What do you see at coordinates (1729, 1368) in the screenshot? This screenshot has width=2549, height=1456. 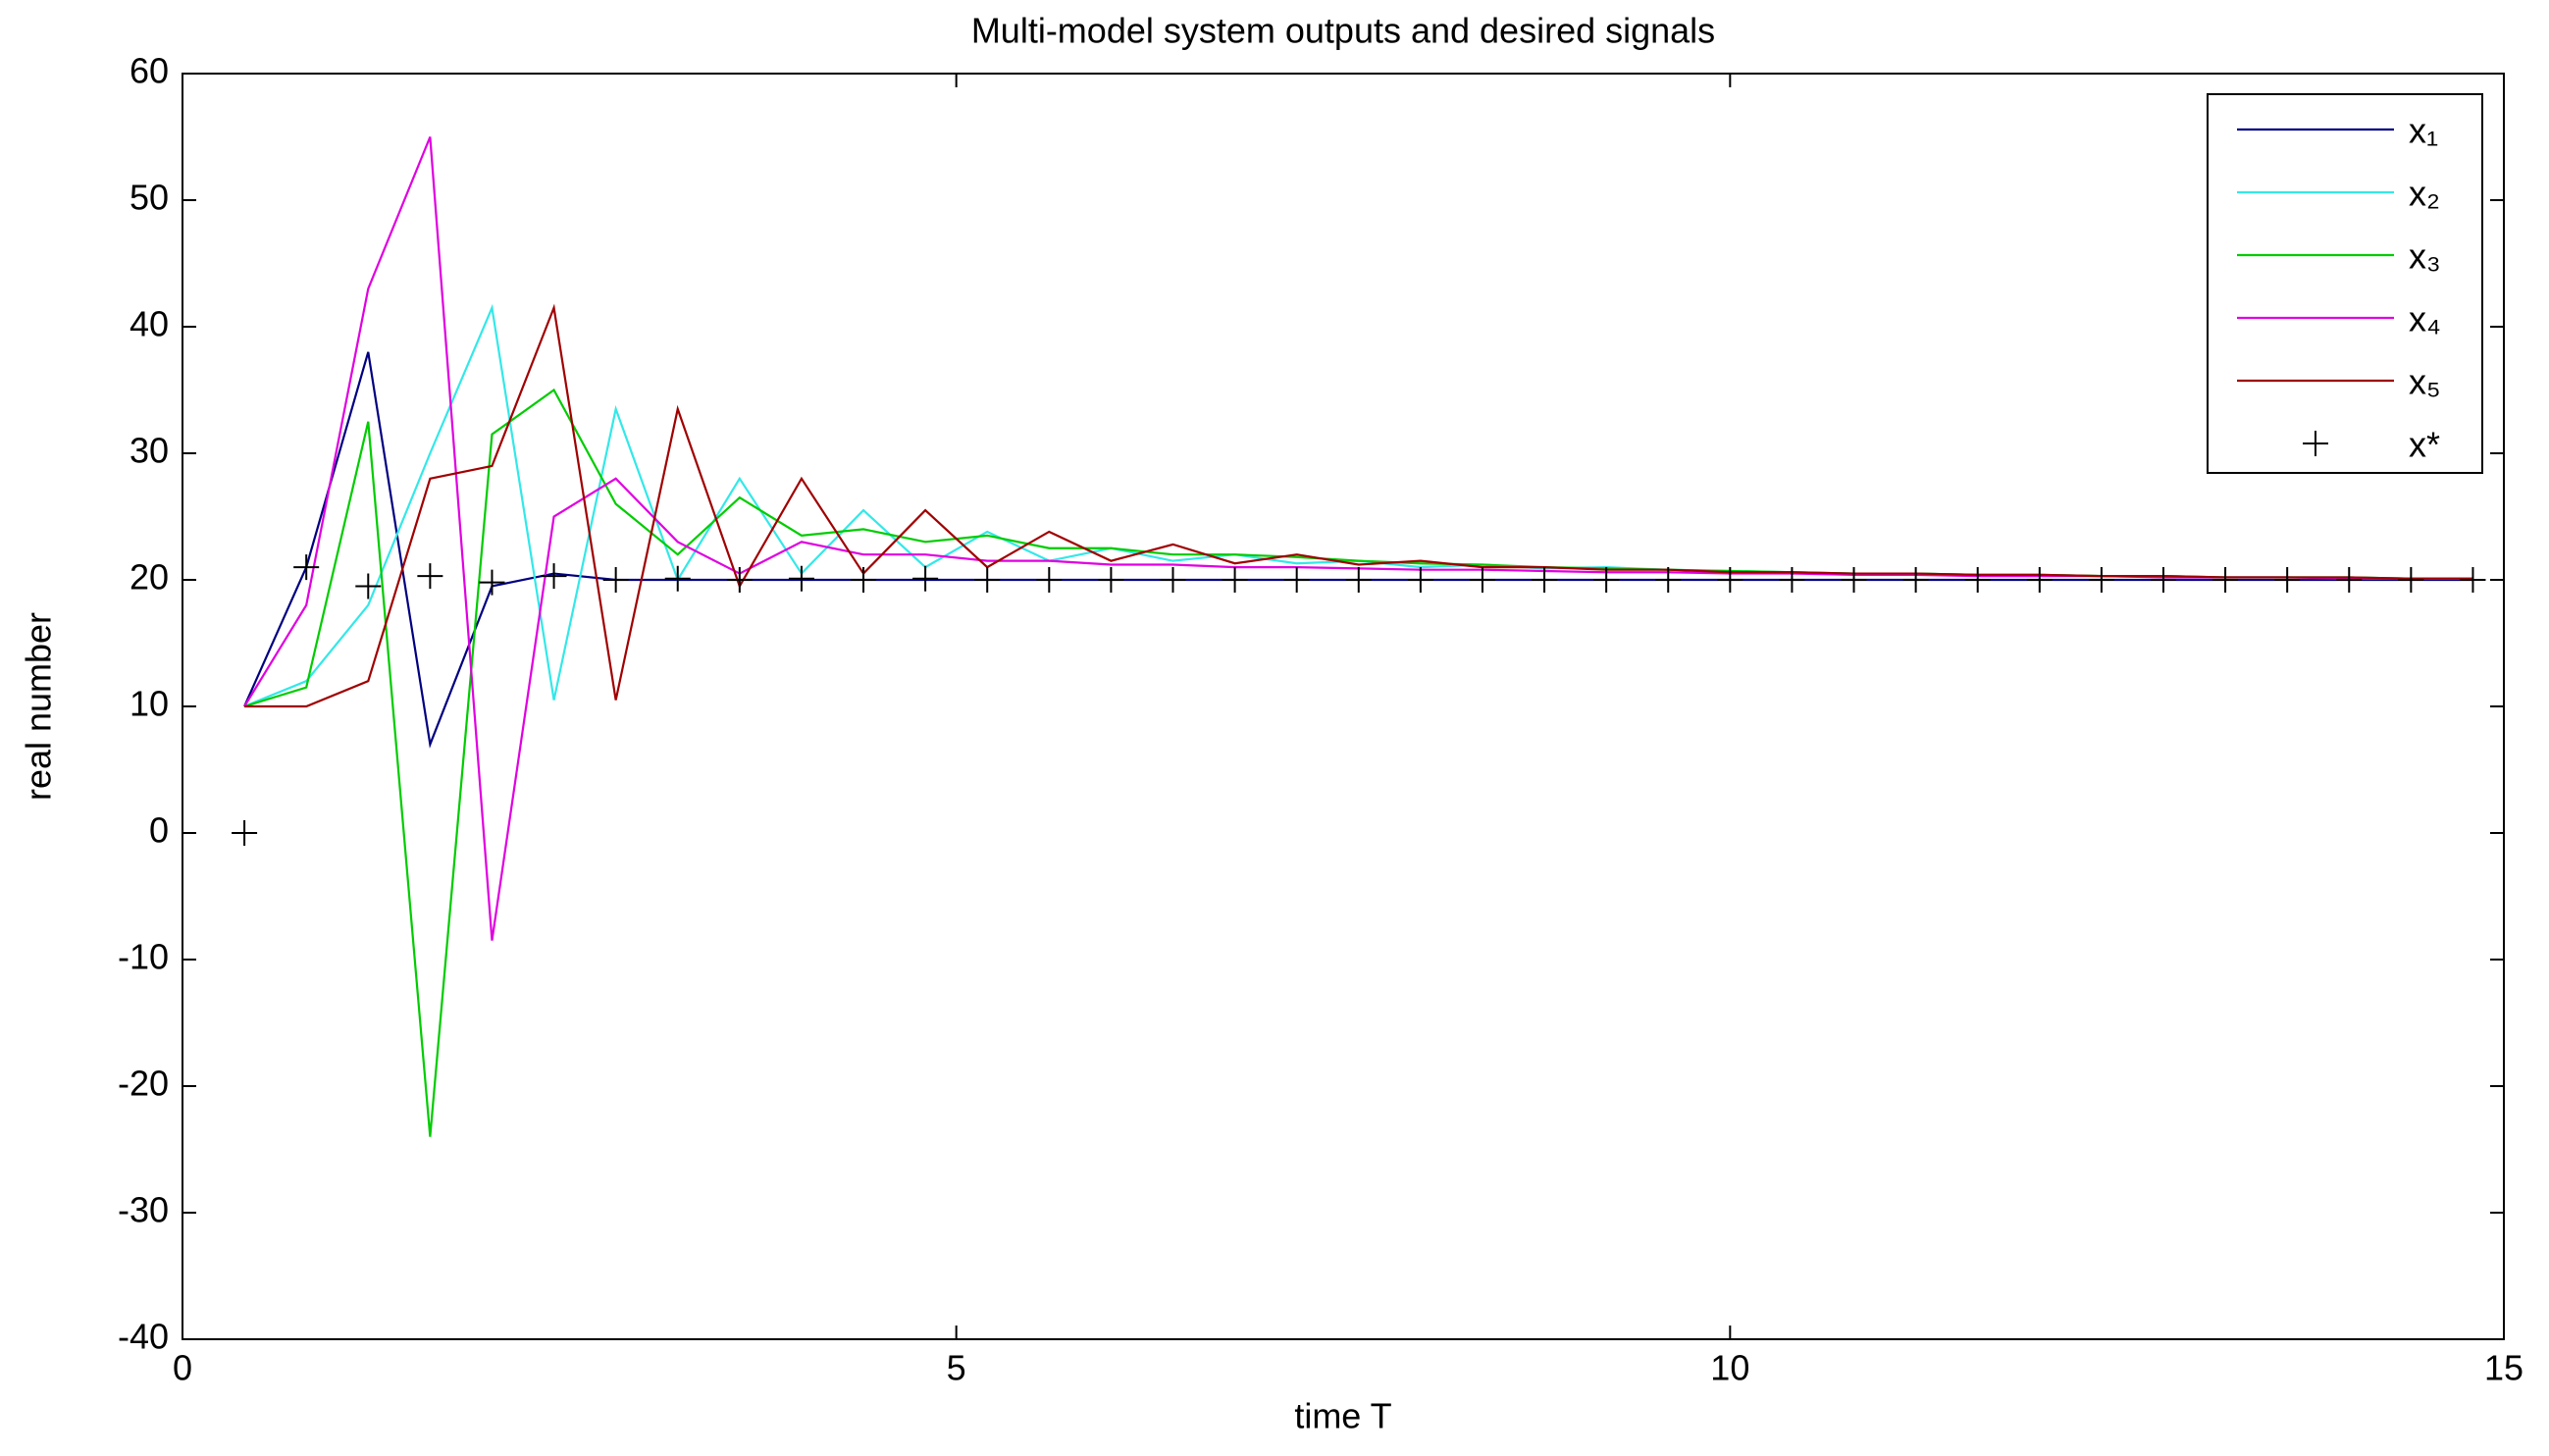 I see `x-tick-label: 10` at bounding box center [1729, 1368].